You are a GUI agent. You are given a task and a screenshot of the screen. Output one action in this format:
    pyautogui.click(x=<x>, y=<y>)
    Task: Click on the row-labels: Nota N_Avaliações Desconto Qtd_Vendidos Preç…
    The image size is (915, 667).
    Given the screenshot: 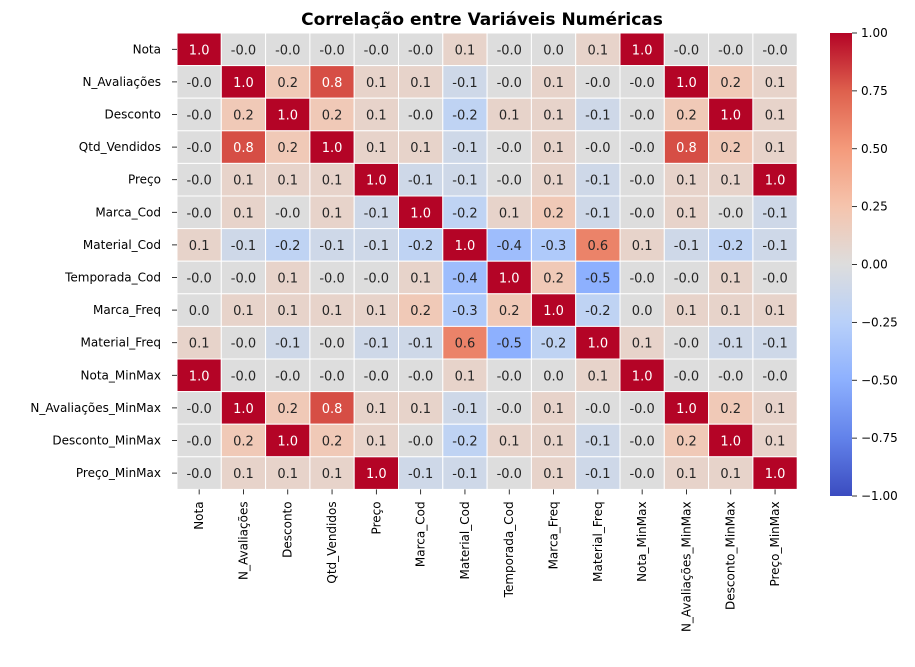 What is the action you would take?
    pyautogui.click(x=103, y=261)
    